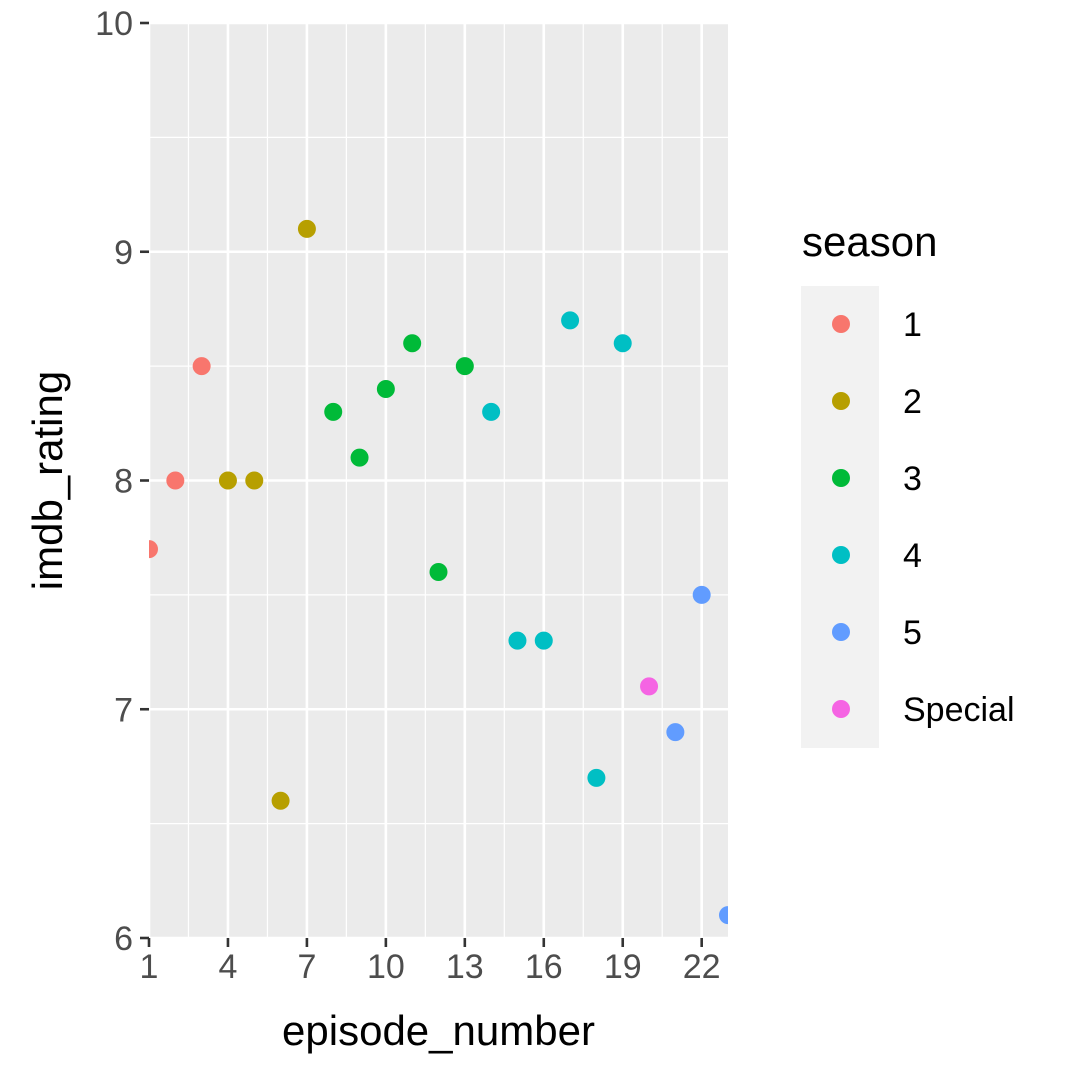 Image resolution: width=1080 pixels, height=1080 pixels. What do you see at coordinates (306, 967) in the screenshot?
I see `x-tick-label: 7` at bounding box center [306, 967].